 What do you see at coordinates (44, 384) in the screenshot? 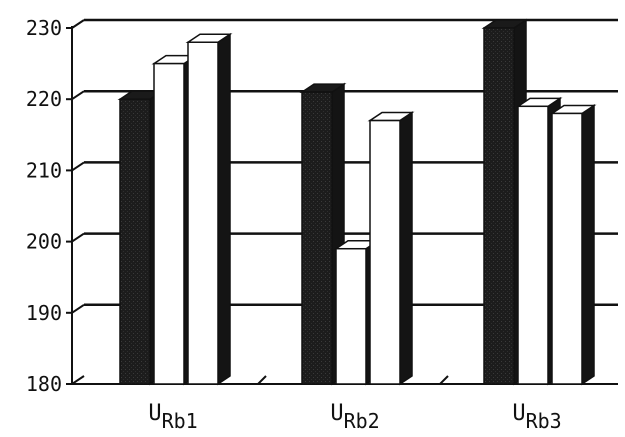
I see `y-tick-label: 180` at bounding box center [44, 384].